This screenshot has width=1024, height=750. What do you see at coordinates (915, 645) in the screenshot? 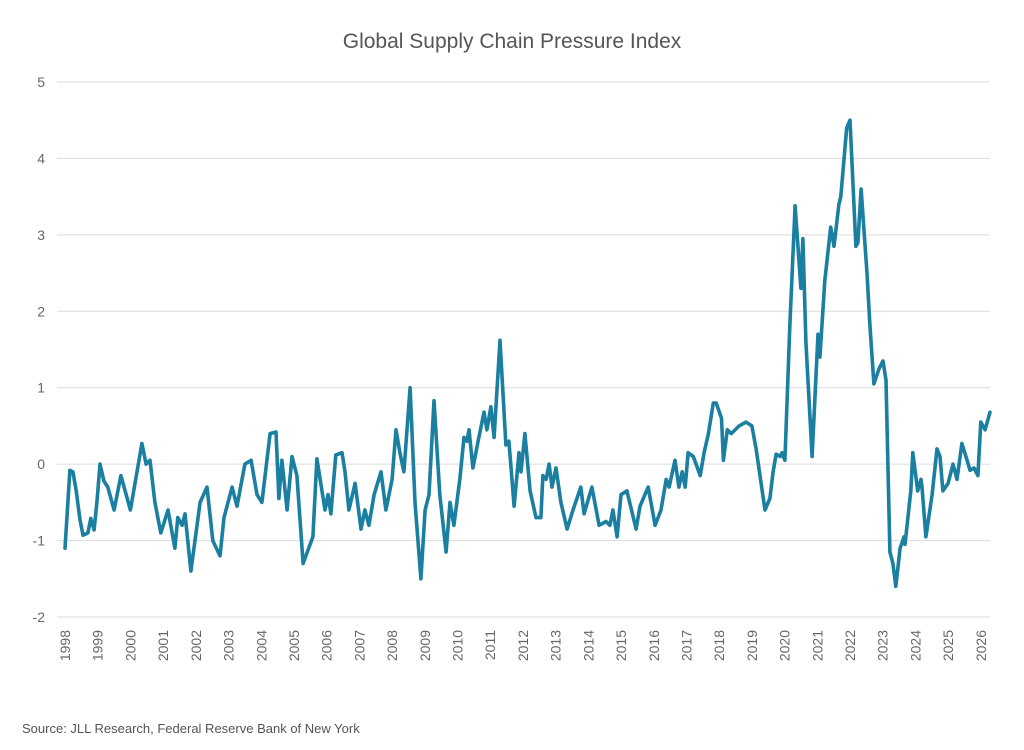
I see `x-tick-label: 2024` at bounding box center [915, 645].